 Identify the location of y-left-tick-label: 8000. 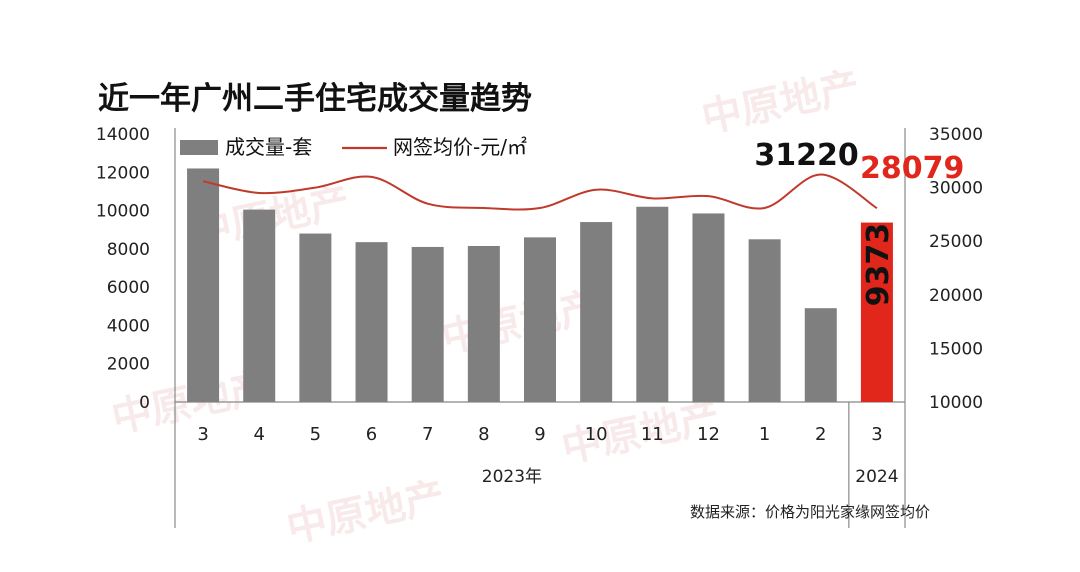
(128, 250).